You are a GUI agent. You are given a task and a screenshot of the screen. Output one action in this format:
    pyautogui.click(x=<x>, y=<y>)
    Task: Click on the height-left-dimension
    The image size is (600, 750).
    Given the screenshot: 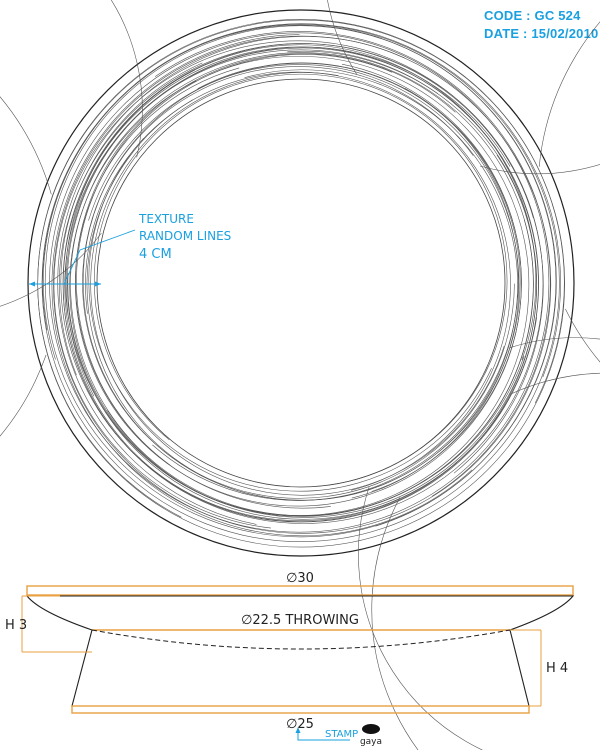 What is the action you would take?
    pyautogui.click(x=56, y=624)
    